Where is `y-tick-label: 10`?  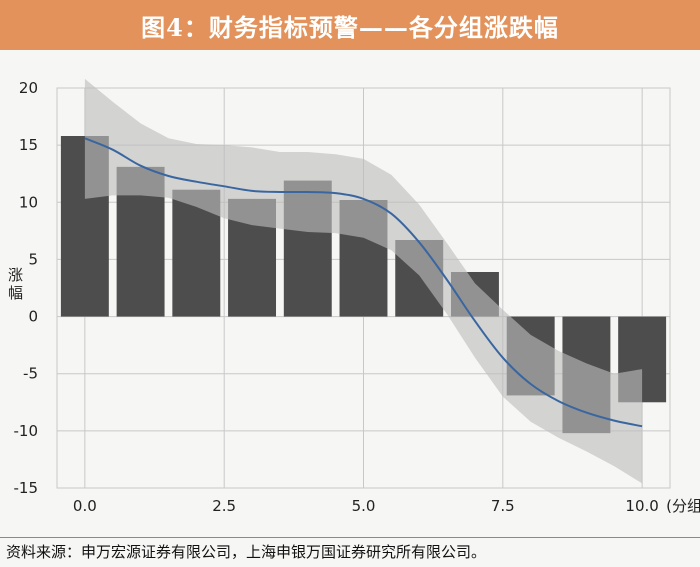
y-tick-label: 10 is located at coordinates (28, 202).